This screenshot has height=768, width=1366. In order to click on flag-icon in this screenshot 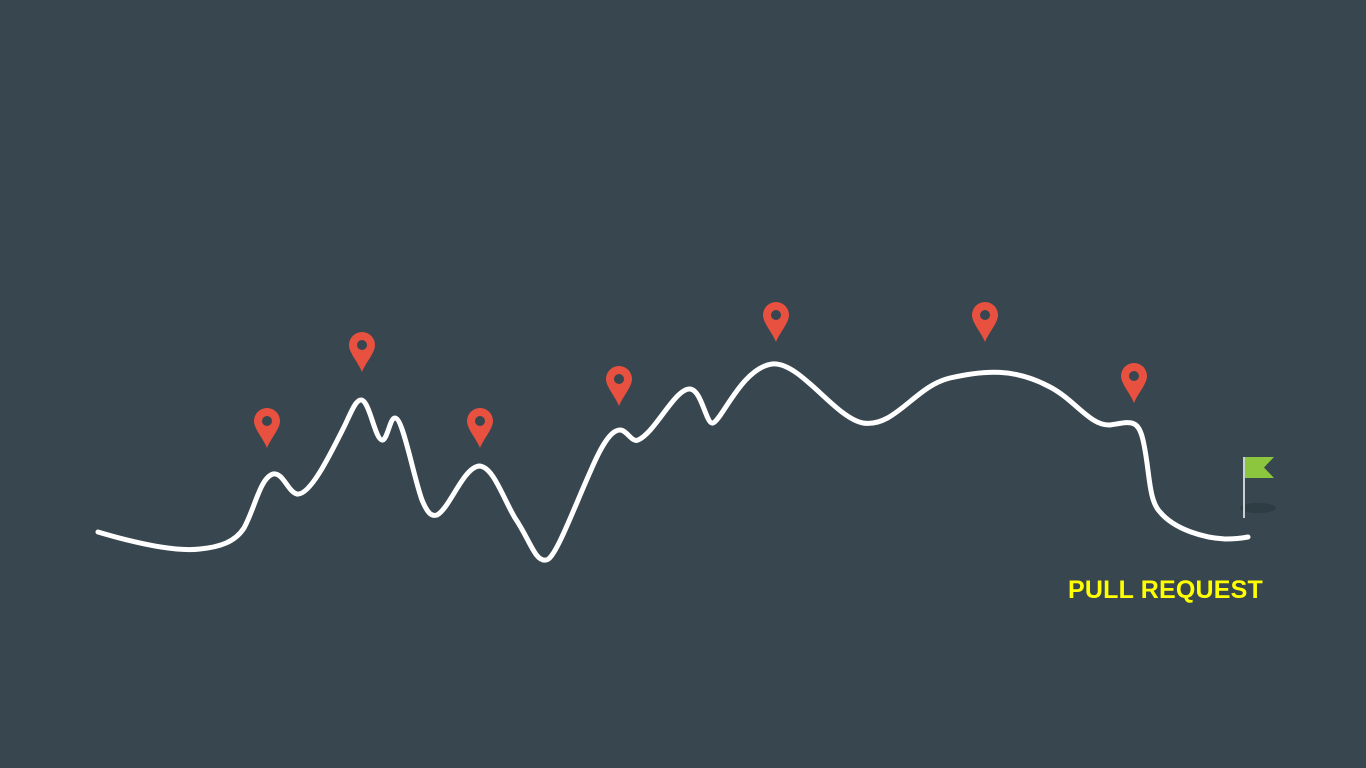, I will do `click(1258, 487)`.